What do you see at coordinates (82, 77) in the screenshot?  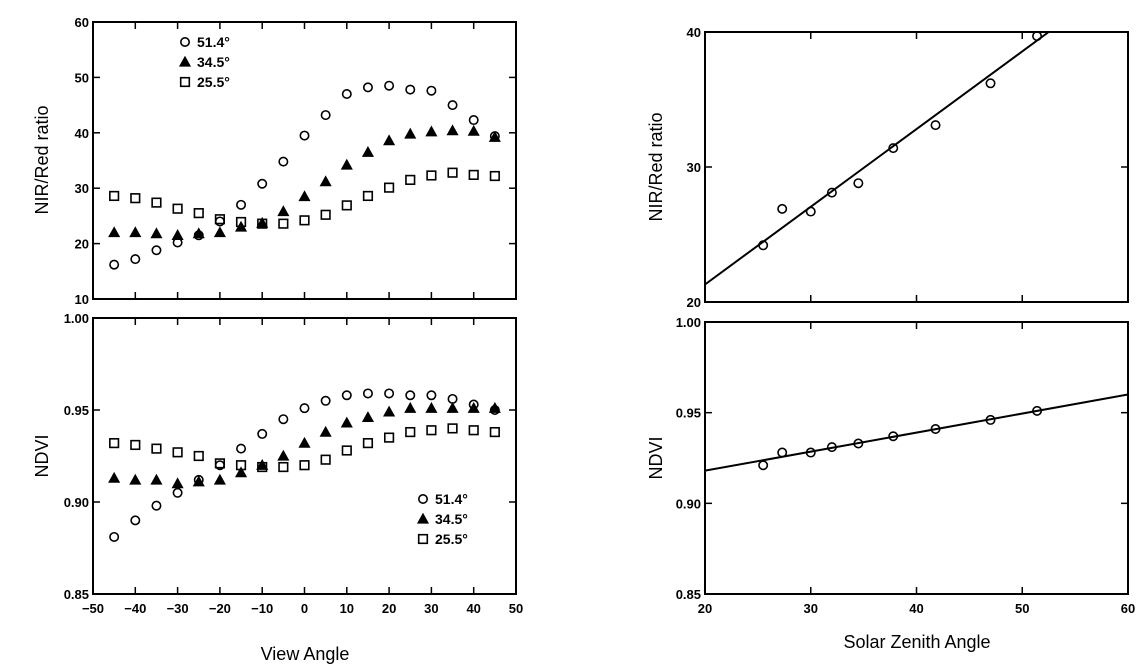 I see `y-tick-label: 50` at bounding box center [82, 77].